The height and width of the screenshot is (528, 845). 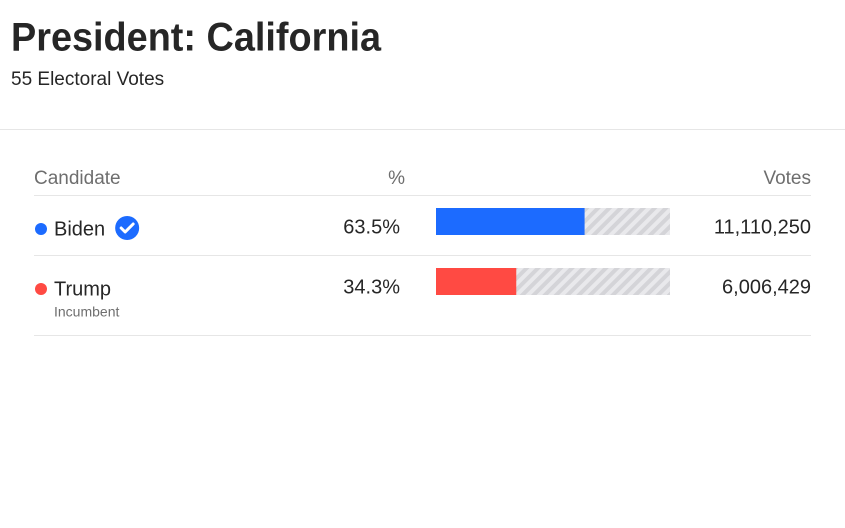 I want to click on percent: 63.5%, so click(x=371, y=227).